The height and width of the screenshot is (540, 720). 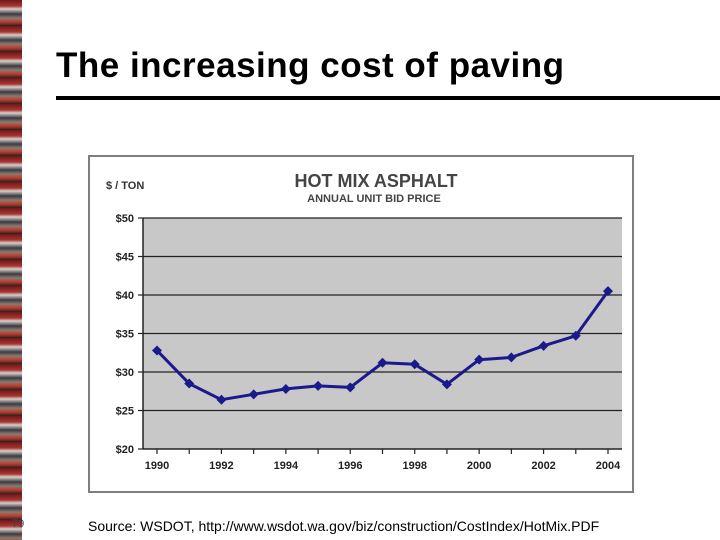 I want to click on x-tick-label: 1996, so click(x=350, y=466).